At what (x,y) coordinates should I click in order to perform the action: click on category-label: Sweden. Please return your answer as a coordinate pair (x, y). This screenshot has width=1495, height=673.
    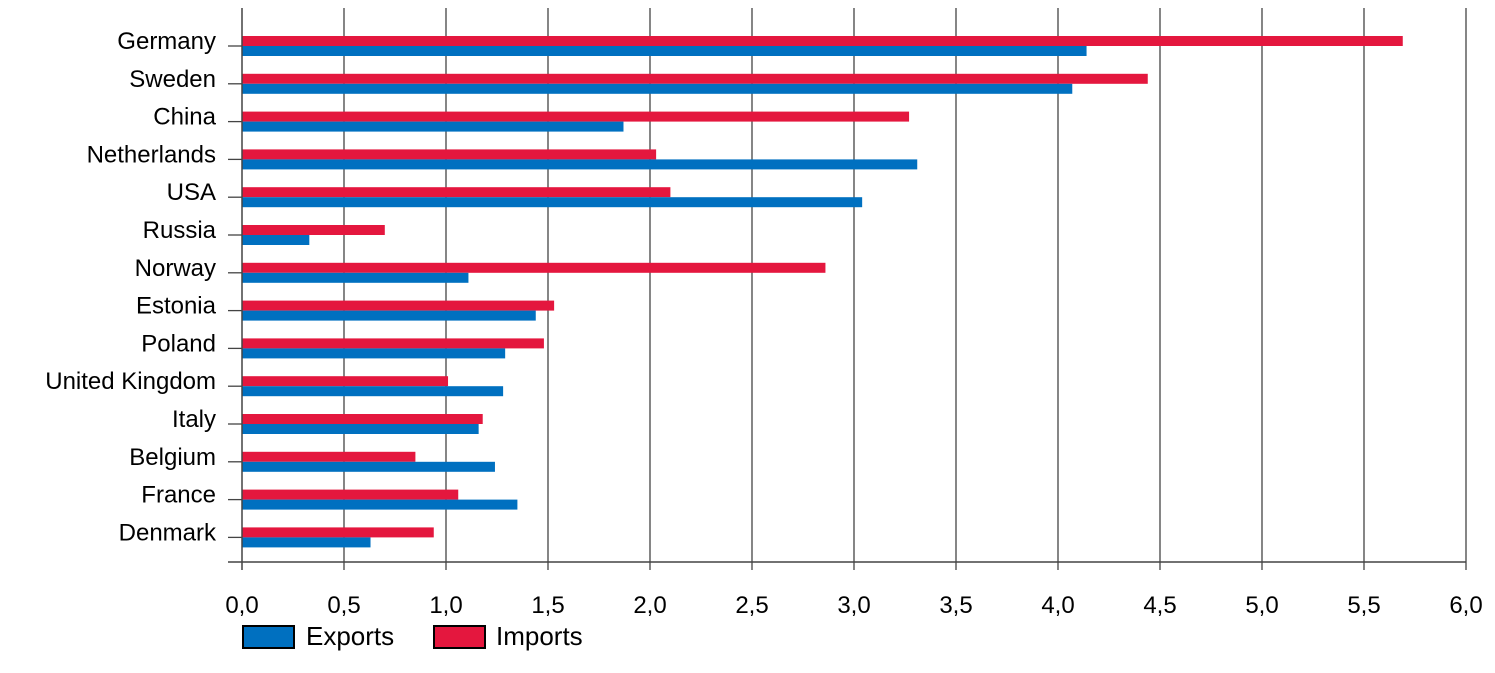
    Looking at the image, I should click on (172, 79).